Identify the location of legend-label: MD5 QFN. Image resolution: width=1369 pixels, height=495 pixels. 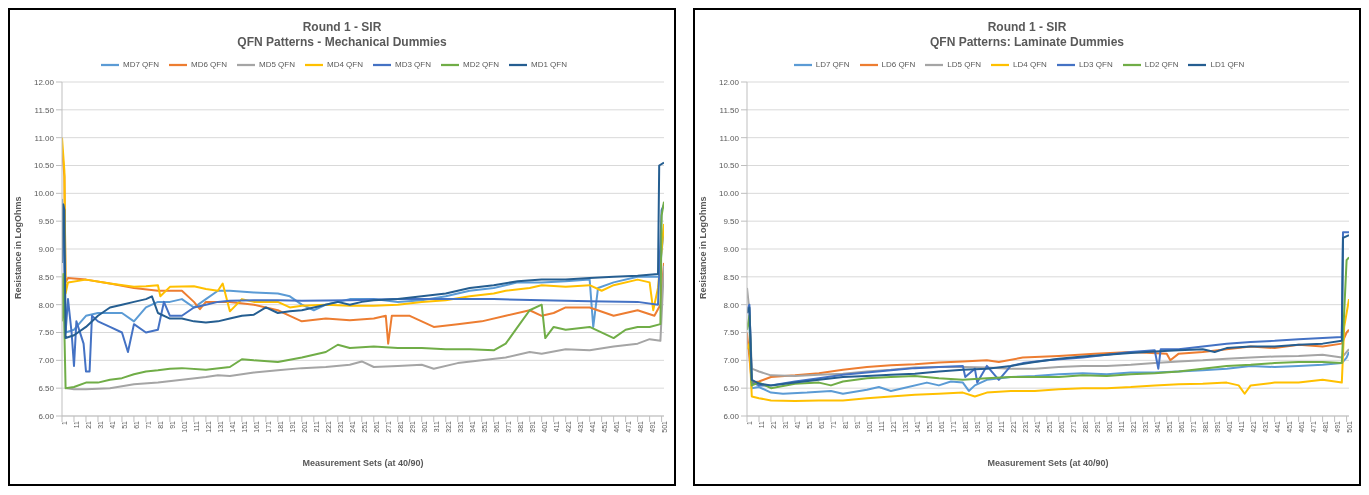
(277, 65).